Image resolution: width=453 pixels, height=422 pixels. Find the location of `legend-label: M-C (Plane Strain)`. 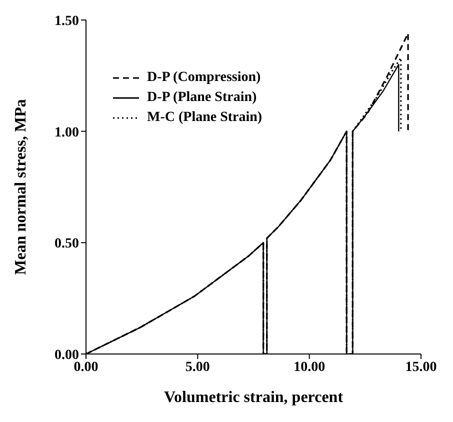

legend-label: M-C (Plane Strain) is located at coordinates (204, 118).